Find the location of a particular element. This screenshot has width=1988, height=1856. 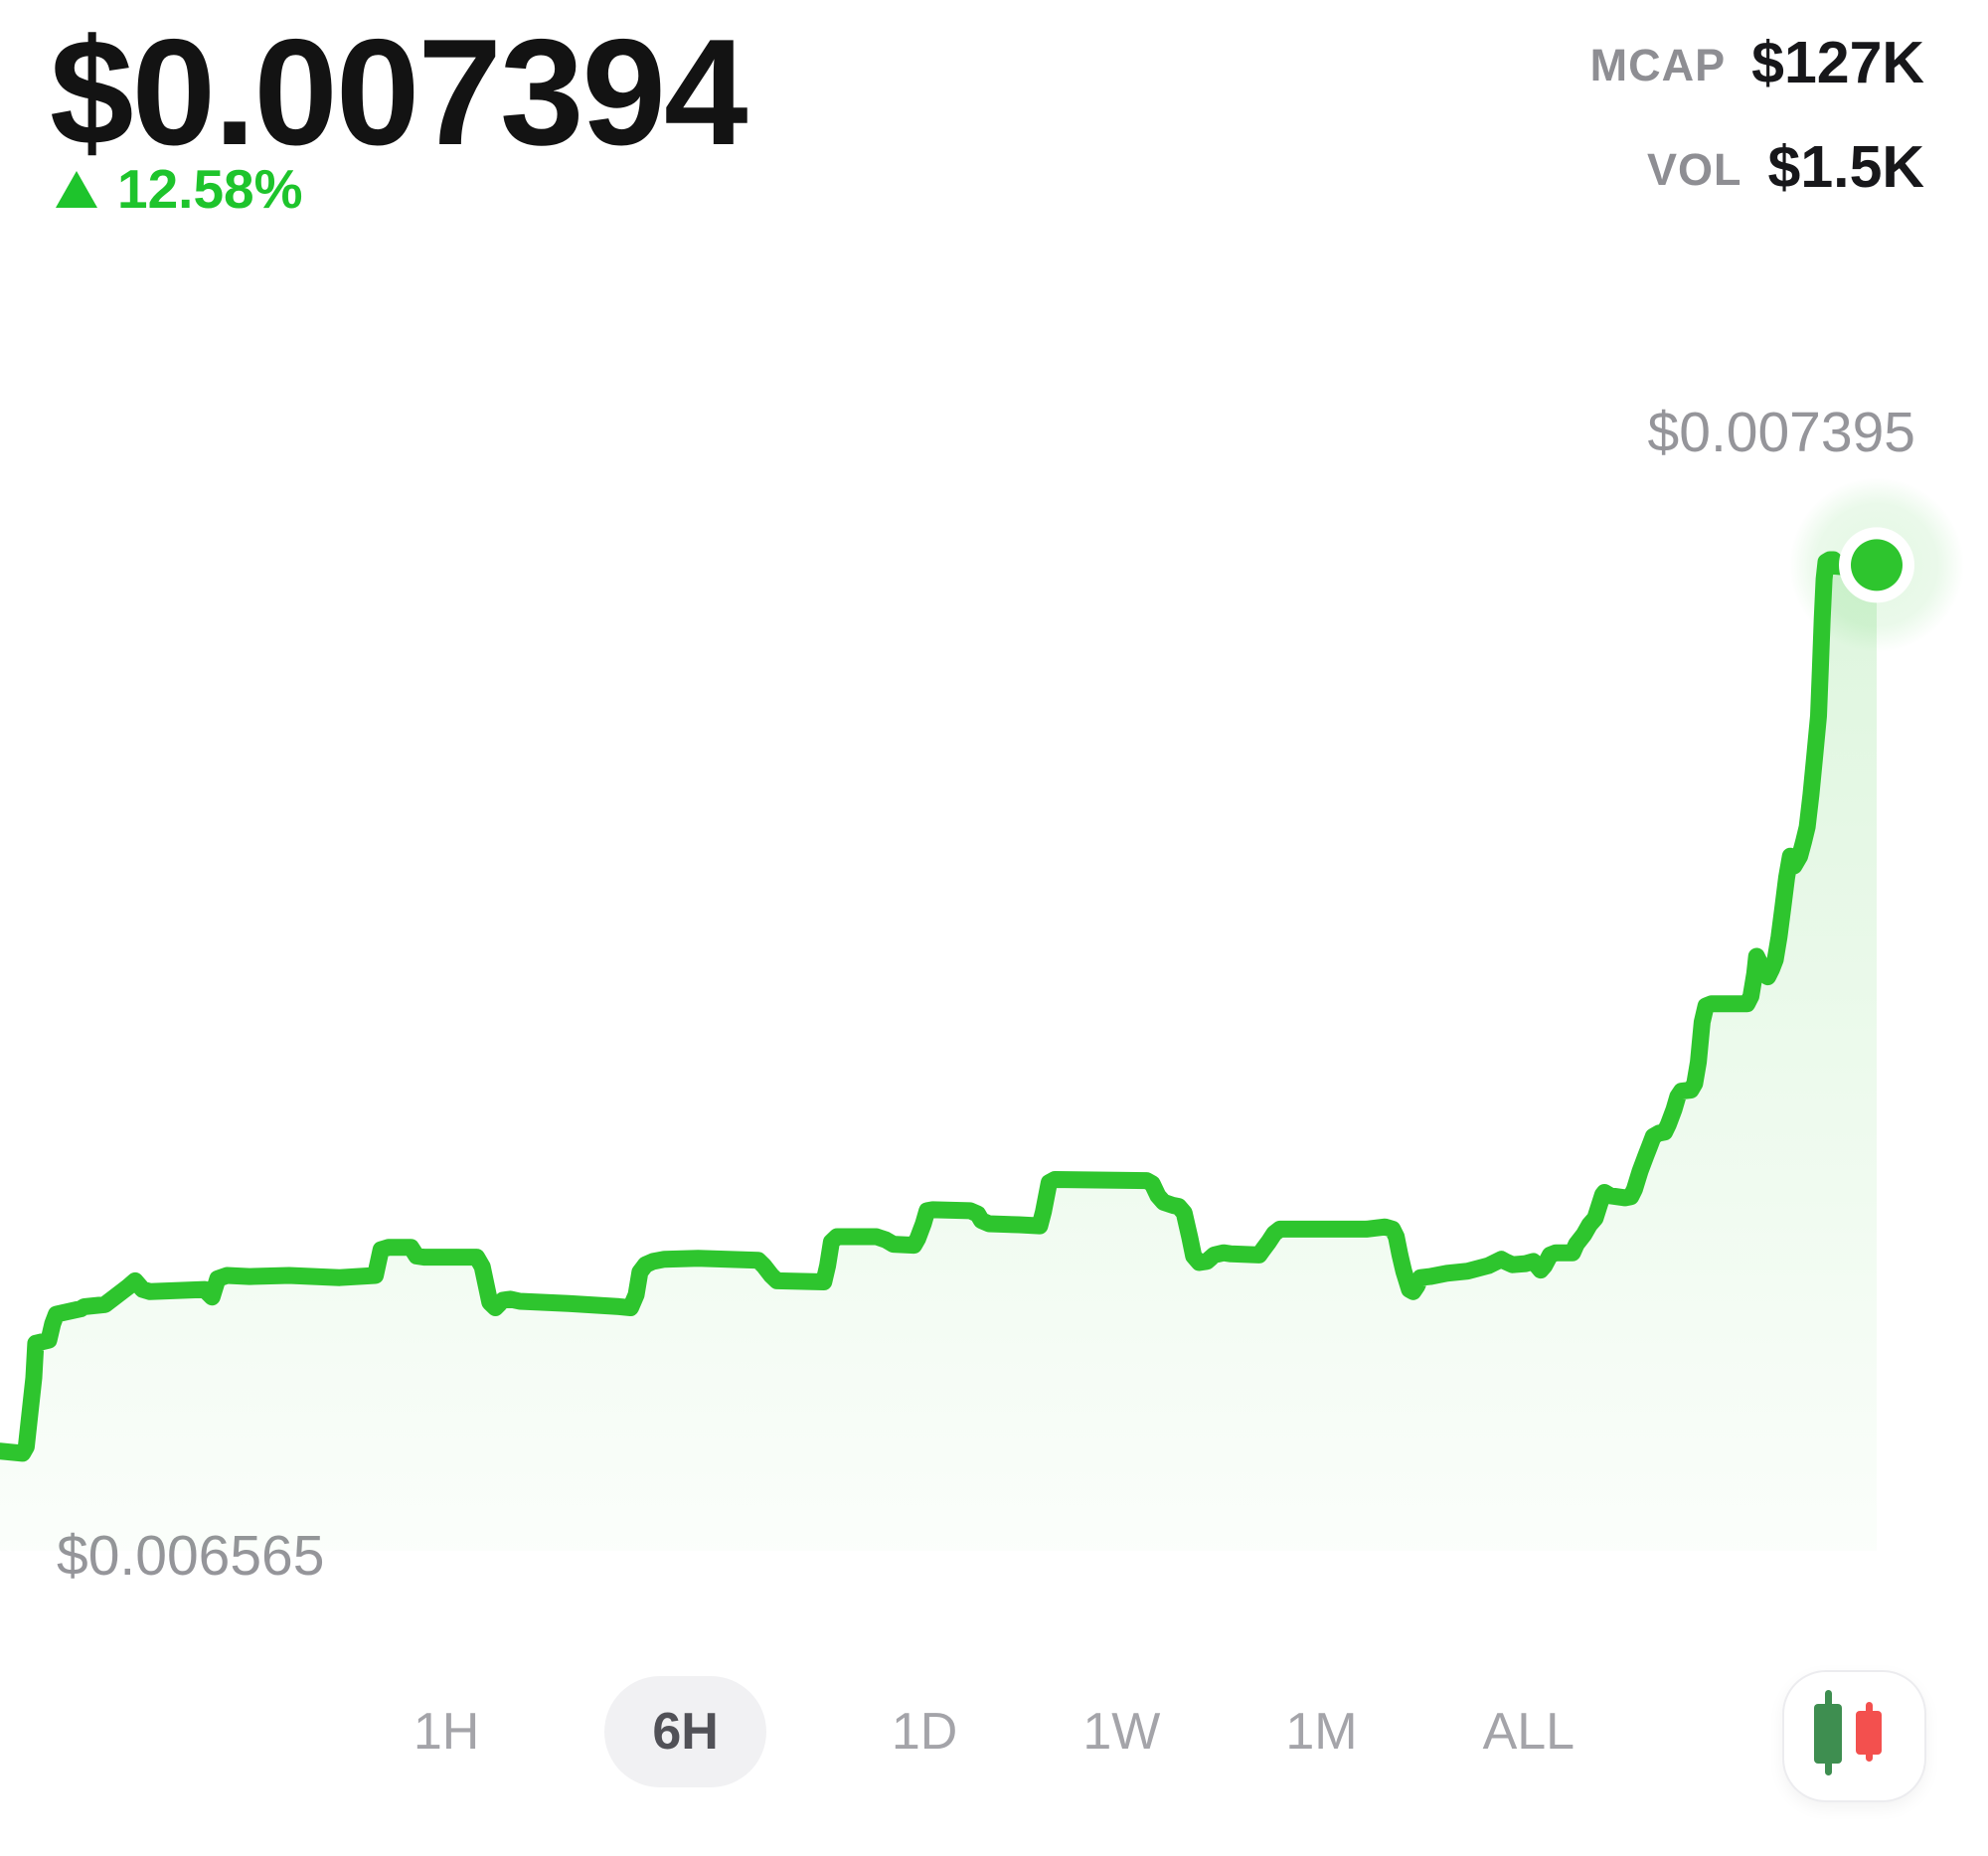

tab-6h: 6H is located at coordinates (685, 1731).